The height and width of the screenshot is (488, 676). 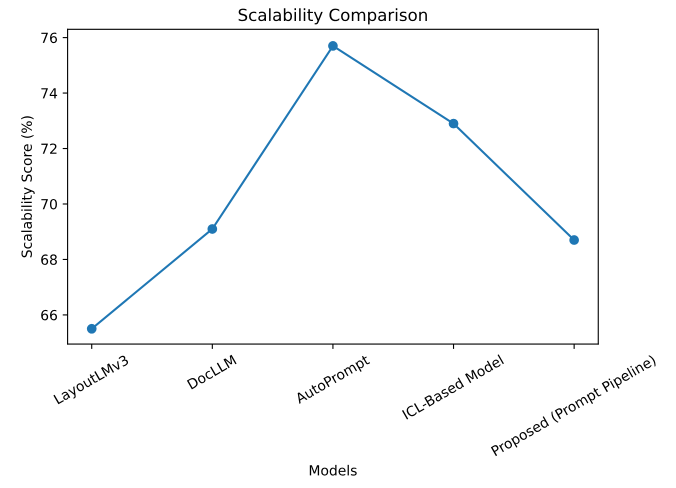 What do you see at coordinates (332, 16) in the screenshot?
I see `chart-title: Scalability Comparison` at bounding box center [332, 16].